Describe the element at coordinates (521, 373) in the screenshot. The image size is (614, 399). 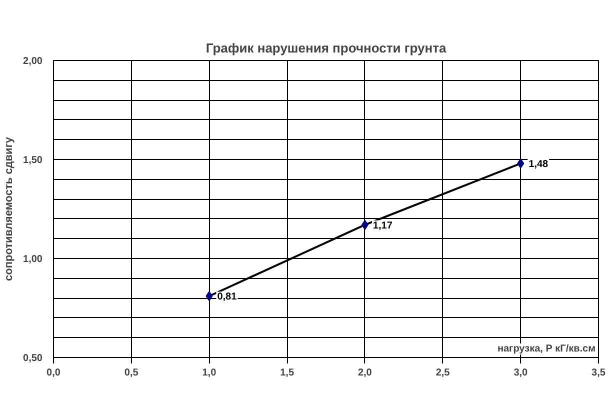
I see `x-tick-label: 3,0` at that location.